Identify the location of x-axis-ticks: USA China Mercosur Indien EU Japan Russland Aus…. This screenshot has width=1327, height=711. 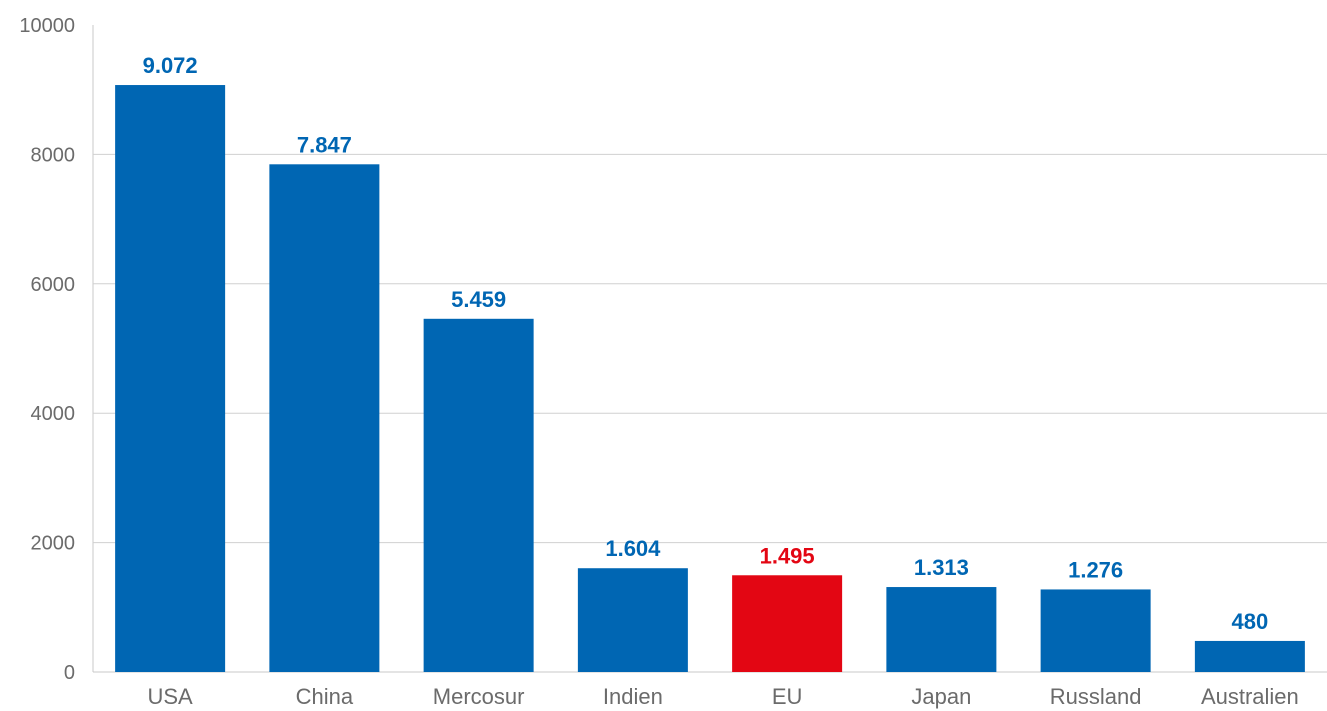
(723, 696).